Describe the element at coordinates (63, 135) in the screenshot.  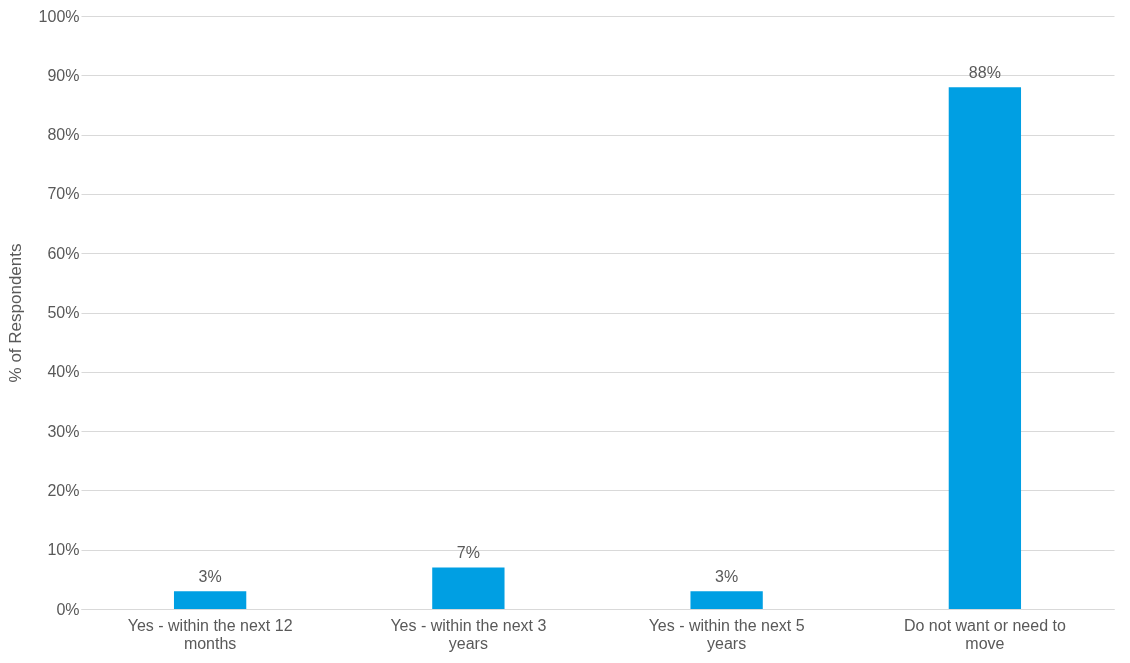
I see `y-tick-label: 80%` at that location.